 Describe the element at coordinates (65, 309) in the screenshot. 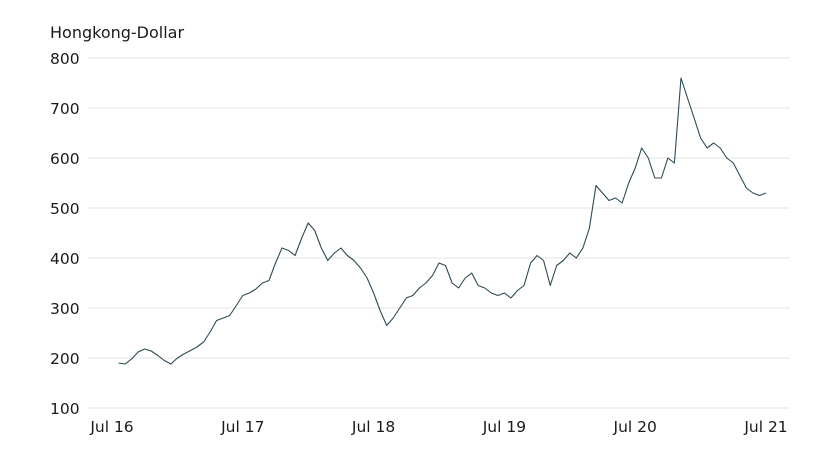

I see `y-tick-label: 300` at that location.